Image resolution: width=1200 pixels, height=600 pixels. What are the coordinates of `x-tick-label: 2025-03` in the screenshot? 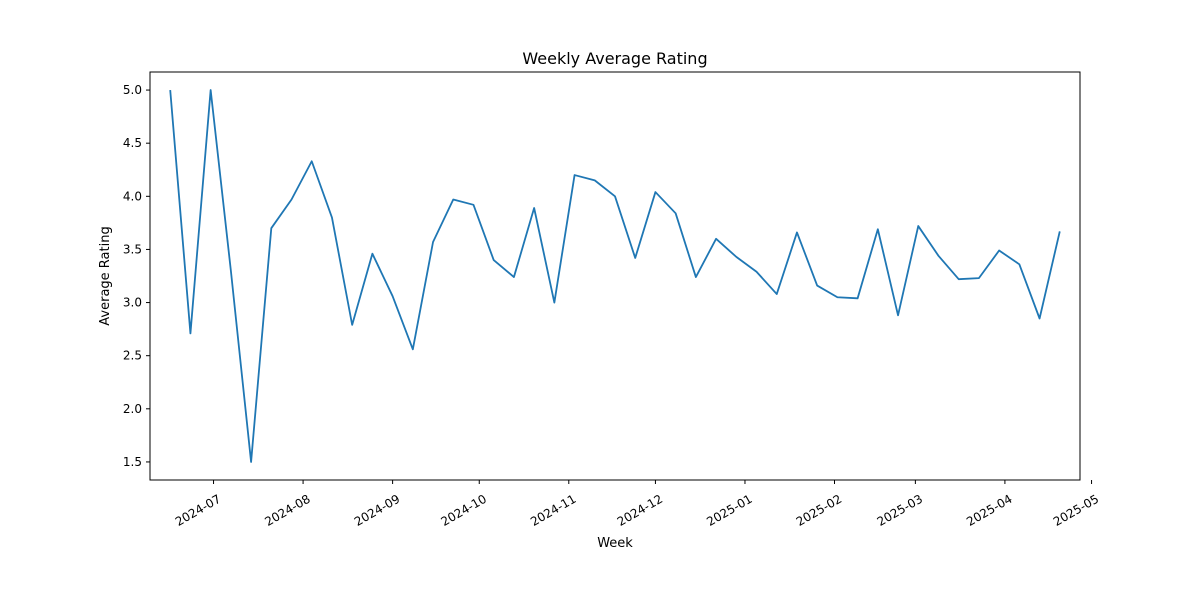 It's located at (900, 510).